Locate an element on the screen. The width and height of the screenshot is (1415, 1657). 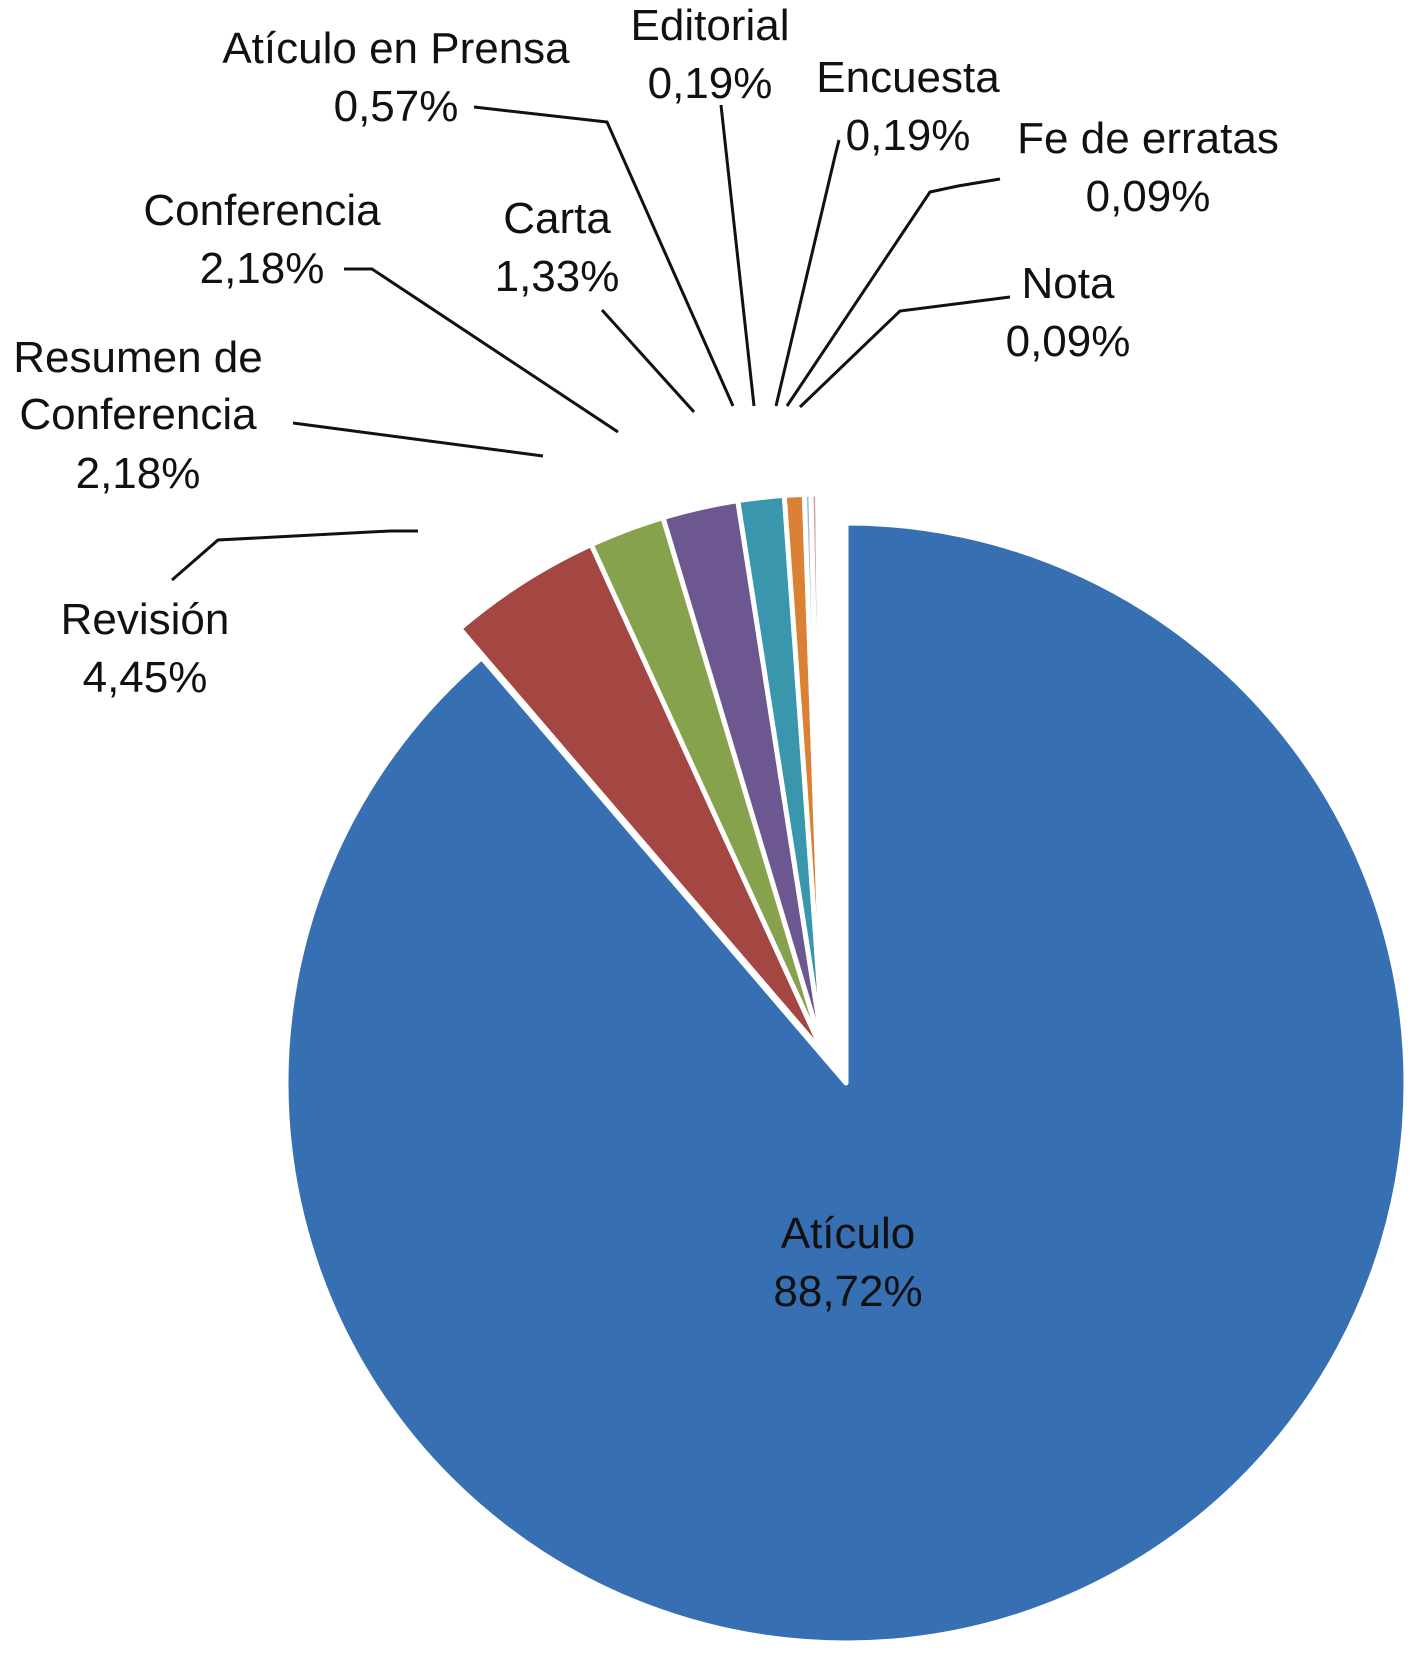
slice-value-fe-de-erratas: 0,09% is located at coordinates (1148, 196).